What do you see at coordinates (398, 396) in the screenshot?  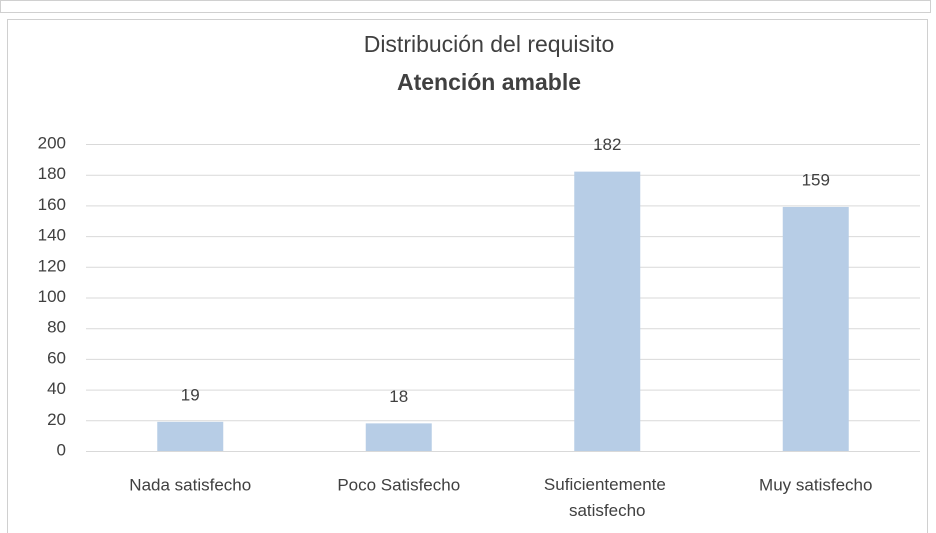 I see `data-label: 18` at bounding box center [398, 396].